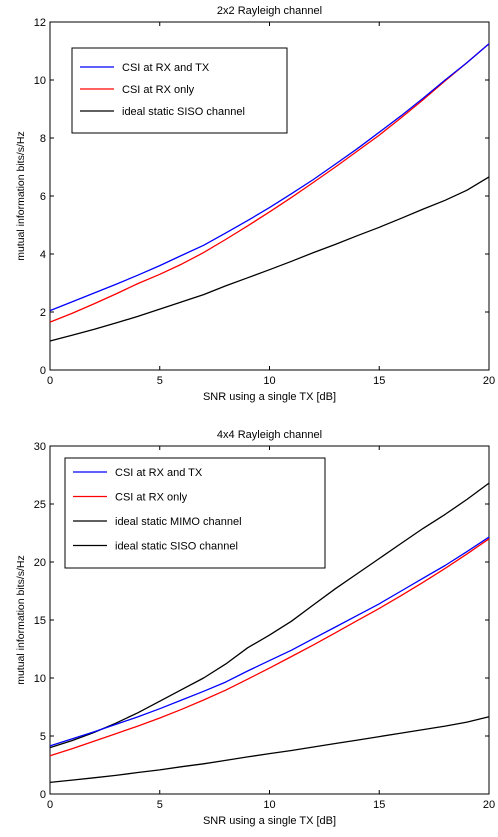 The width and height of the screenshot is (498, 837). I want to click on y-tick-label: 2, so click(43, 313).